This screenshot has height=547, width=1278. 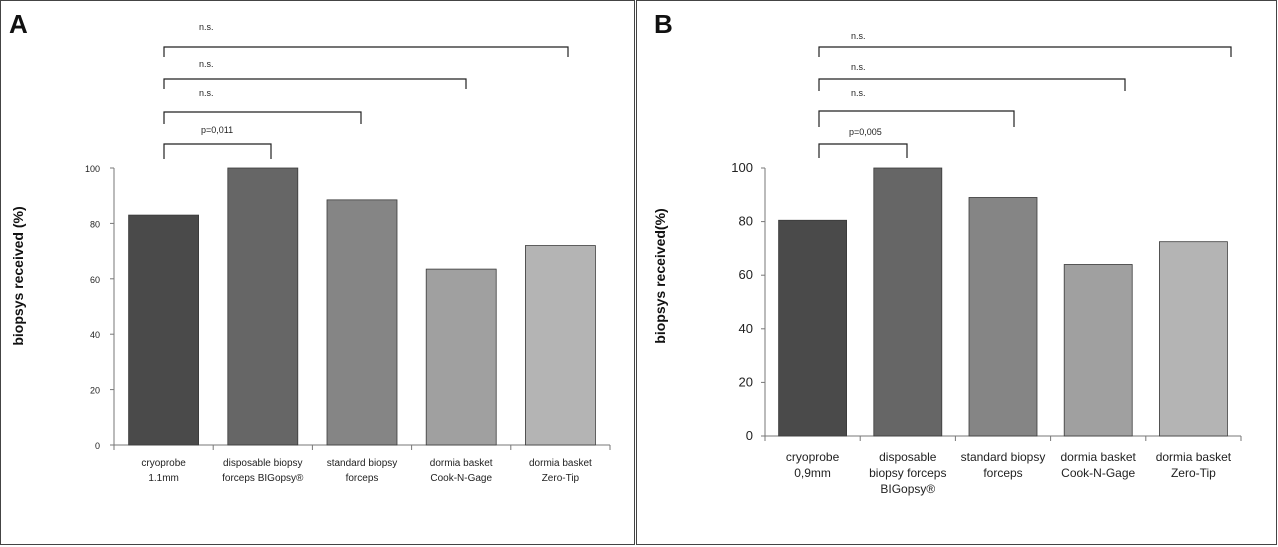 I want to click on significance-label-b-4: n.s., so click(x=858, y=36).